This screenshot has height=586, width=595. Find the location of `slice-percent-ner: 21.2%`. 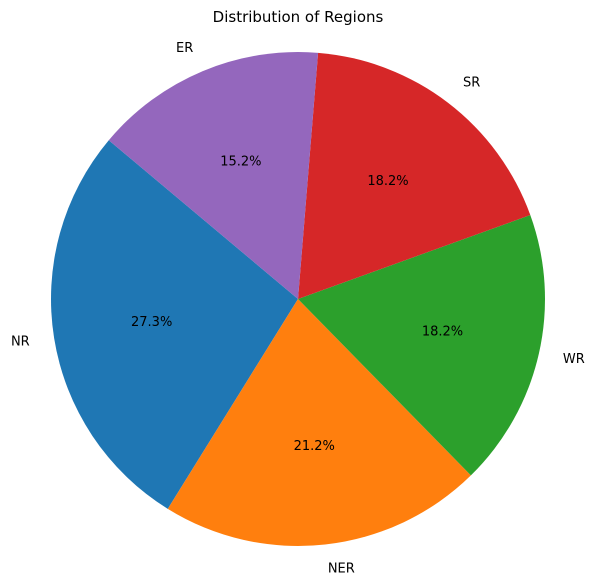

slice-percent-ner: 21.2% is located at coordinates (314, 446).